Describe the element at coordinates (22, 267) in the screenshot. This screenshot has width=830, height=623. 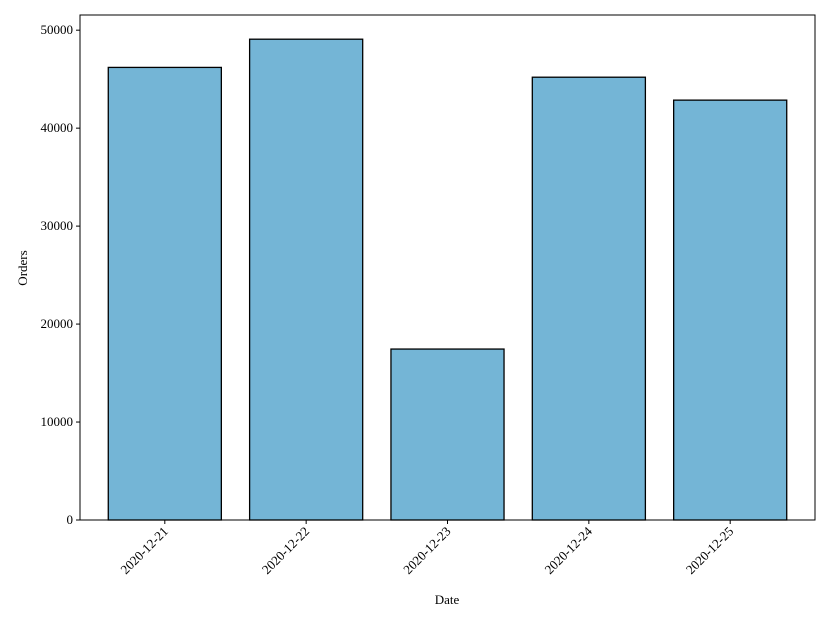
I see `y-axis-label: Orders` at that location.